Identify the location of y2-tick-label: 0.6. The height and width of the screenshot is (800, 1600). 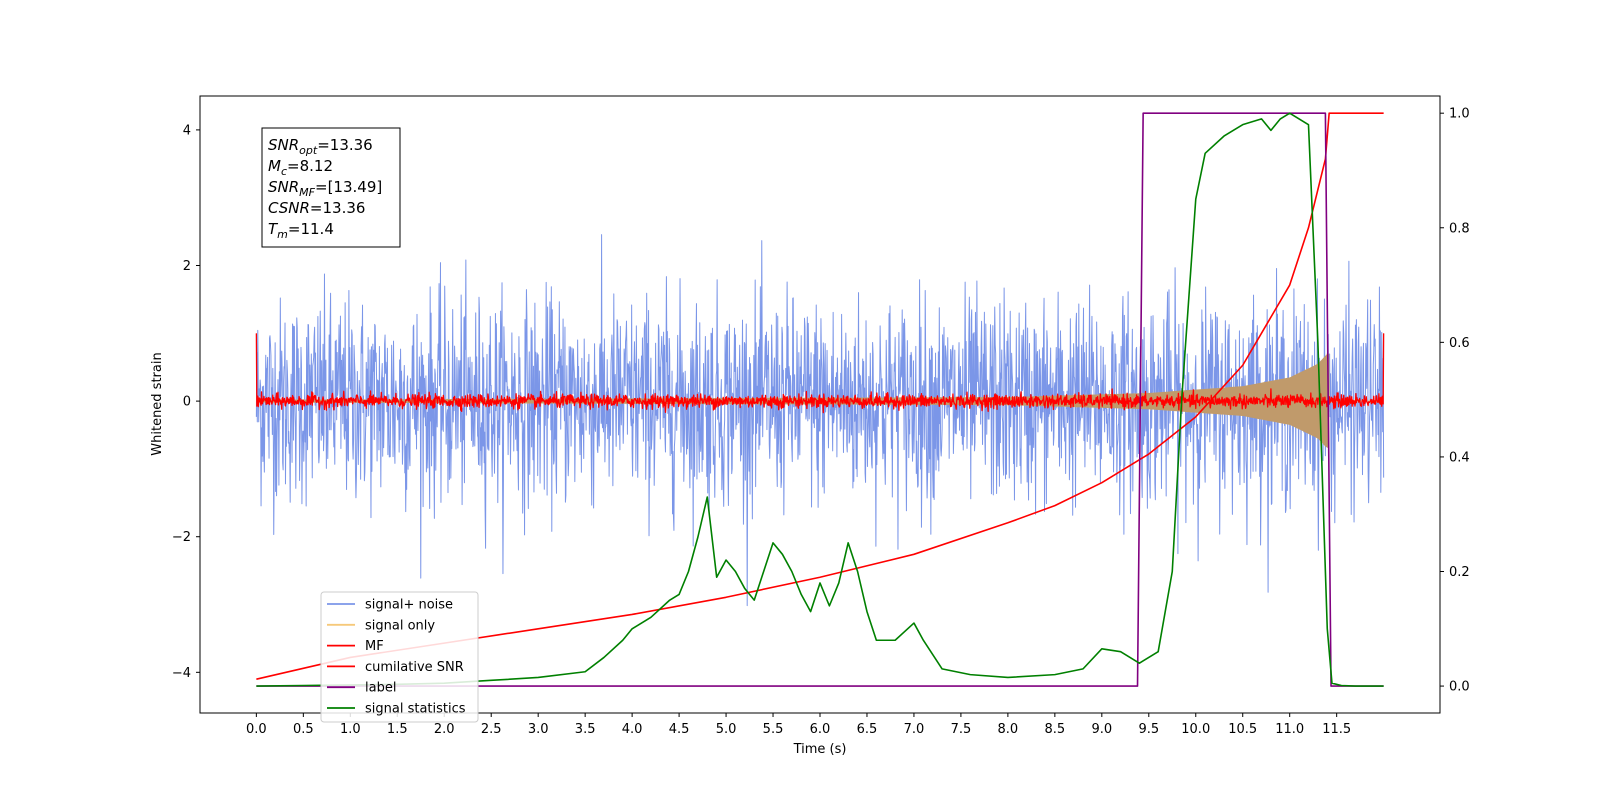
(1459, 343).